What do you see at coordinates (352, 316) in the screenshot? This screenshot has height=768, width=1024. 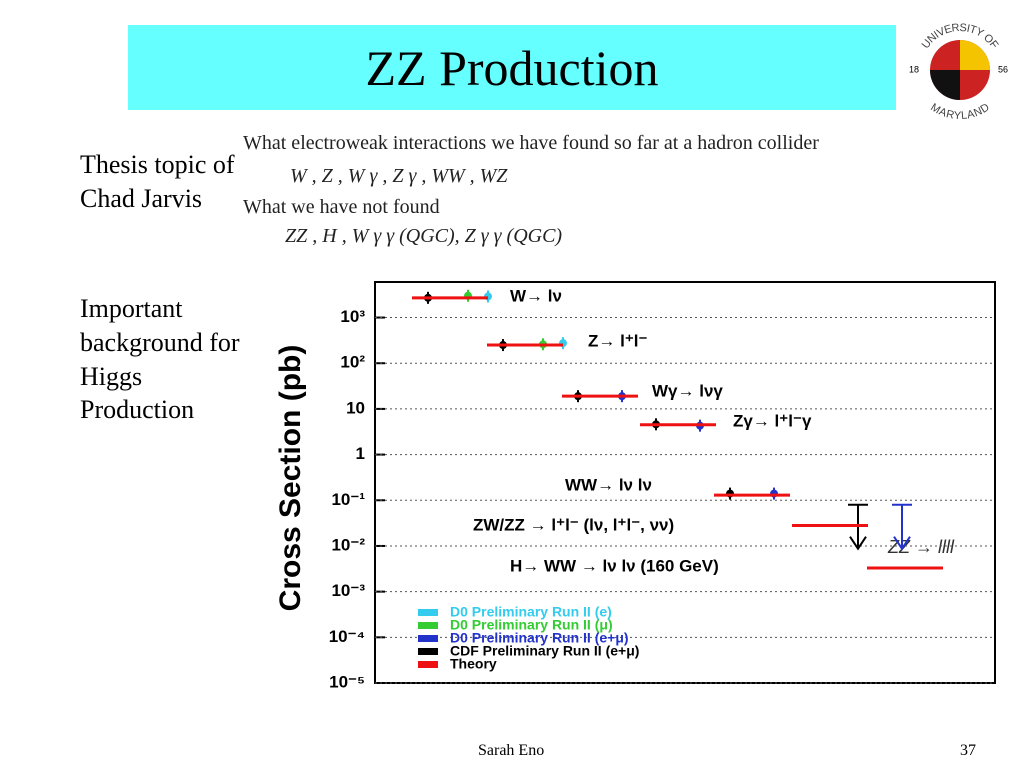 I see `y-tick-label: 10³` at bounding box center [352, 316].